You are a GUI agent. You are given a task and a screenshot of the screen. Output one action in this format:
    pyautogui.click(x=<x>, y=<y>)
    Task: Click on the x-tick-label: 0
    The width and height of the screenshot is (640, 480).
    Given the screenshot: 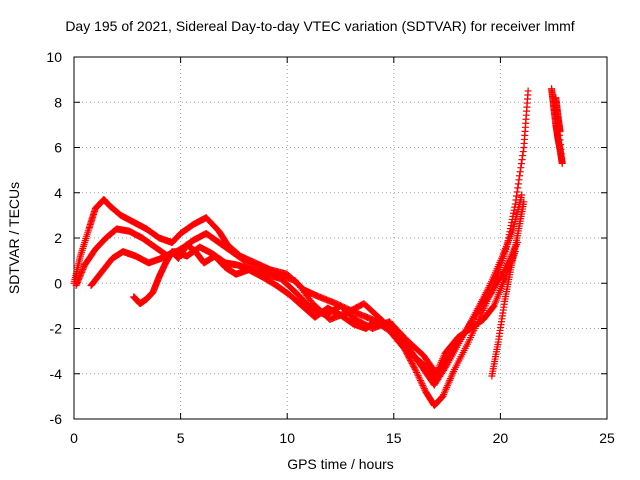 What is the action you would take?
    pyautogui.click(x=74, y=438)
    